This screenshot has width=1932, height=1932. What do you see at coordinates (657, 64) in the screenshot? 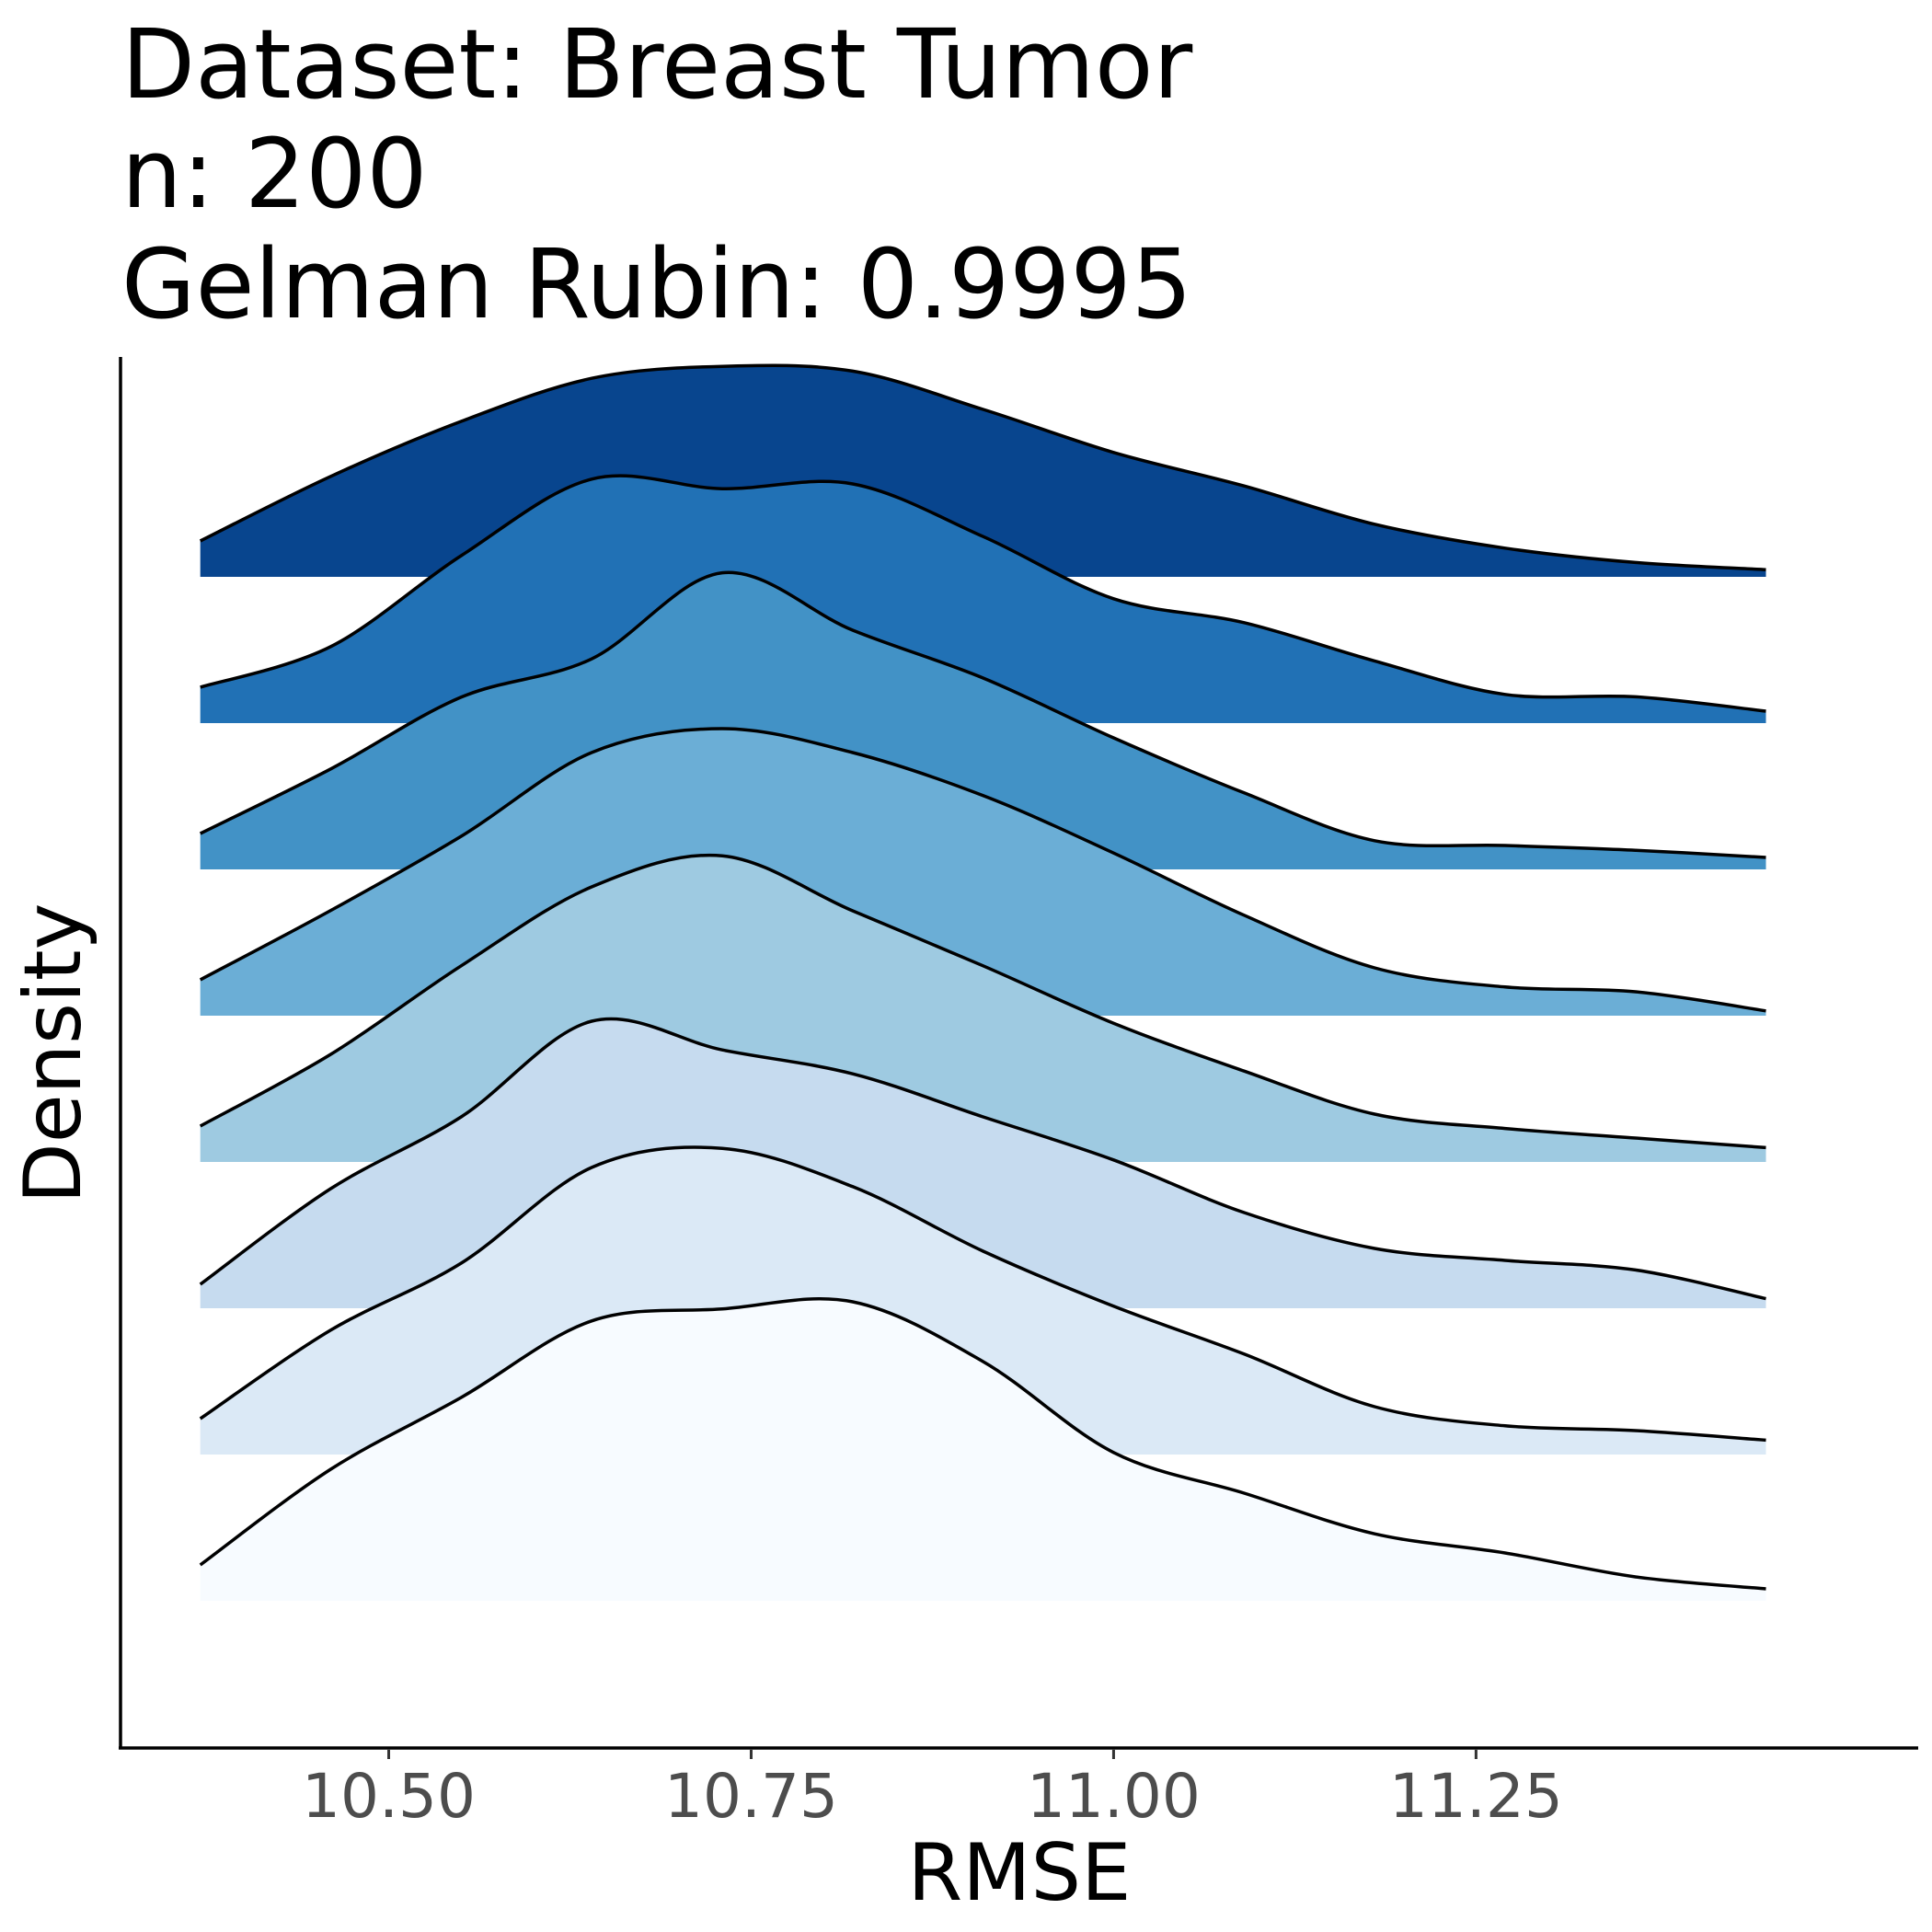
I see `chart-title-line-1: Dataset: Breast Tumor` at bounding box center [657, 64].